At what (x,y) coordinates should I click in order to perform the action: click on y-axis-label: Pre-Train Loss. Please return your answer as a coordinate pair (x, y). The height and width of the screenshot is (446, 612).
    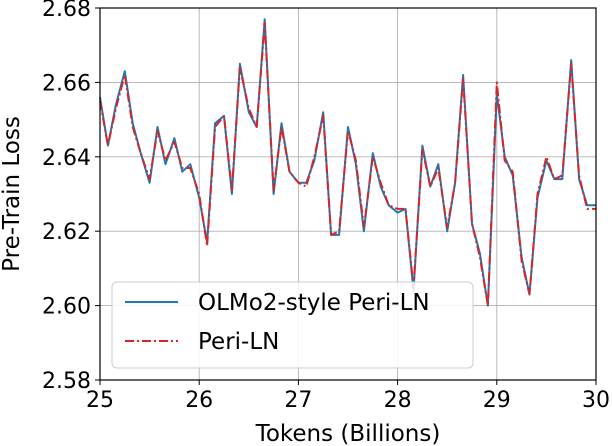
    Looking at the image, I should click on (12, 194).